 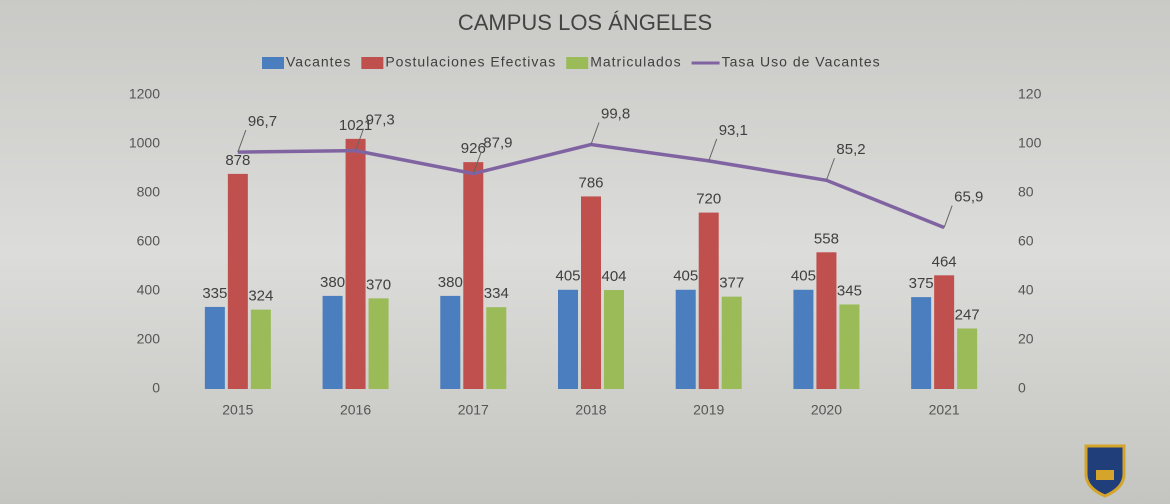 I want to click on data-label: 720, so click(x=708, y=199).